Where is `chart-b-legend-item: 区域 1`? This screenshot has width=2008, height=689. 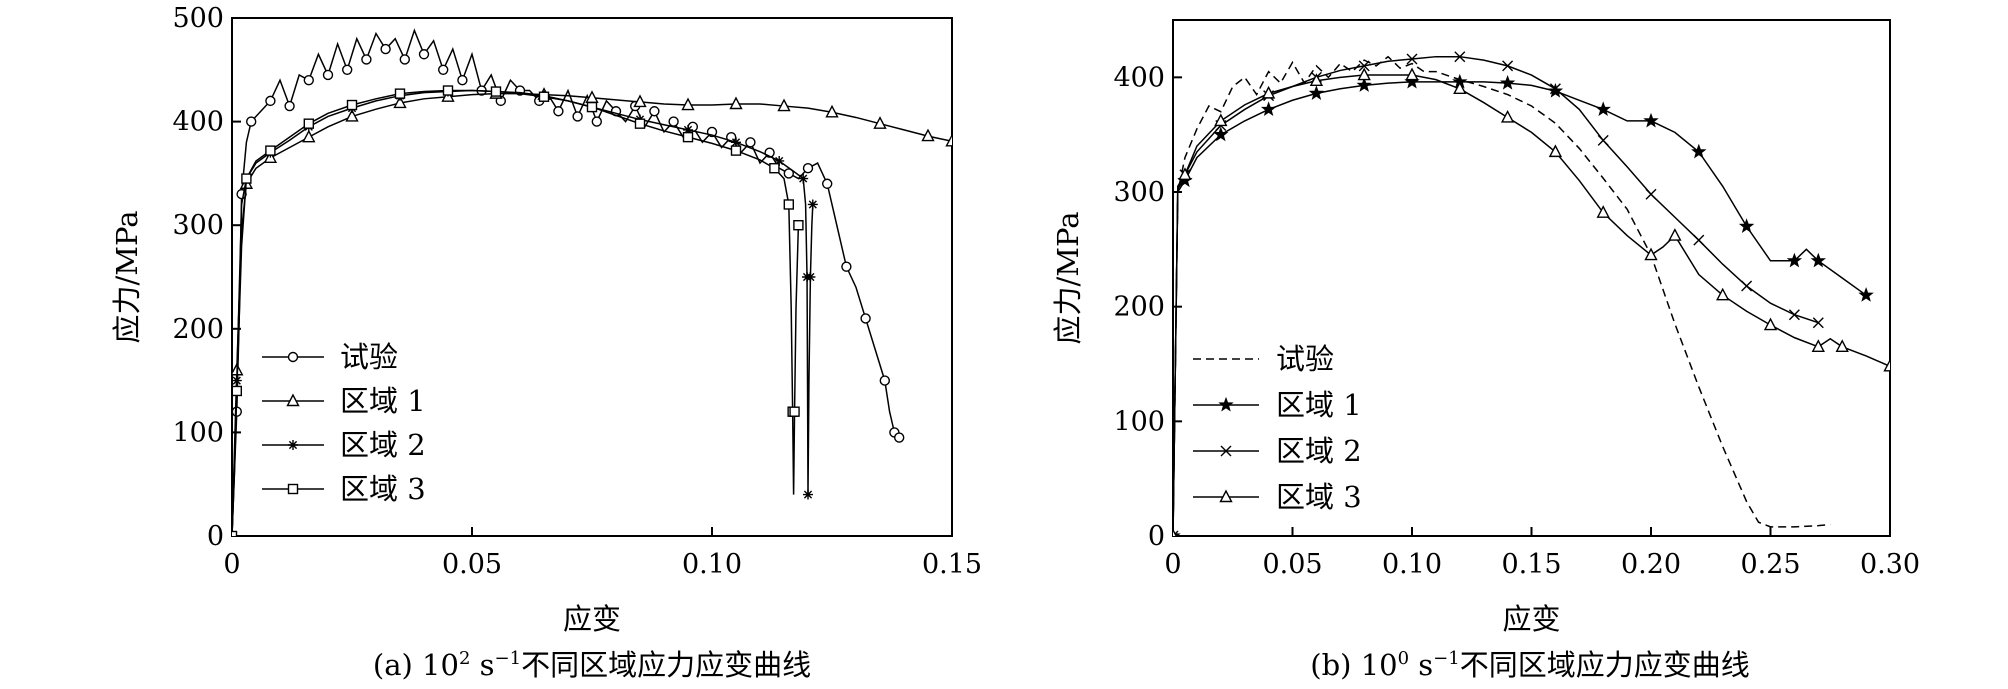
chart-b-legend-item: 区域 1 is located at coordinates (1277, 405).